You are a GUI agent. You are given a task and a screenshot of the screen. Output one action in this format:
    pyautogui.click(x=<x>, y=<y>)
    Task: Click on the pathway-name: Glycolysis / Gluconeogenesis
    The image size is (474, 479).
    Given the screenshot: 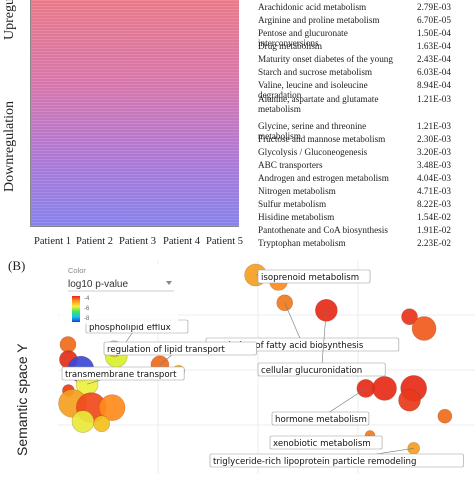 What is the action you would take?
    pyautogui.click(x=313, y=152)
    